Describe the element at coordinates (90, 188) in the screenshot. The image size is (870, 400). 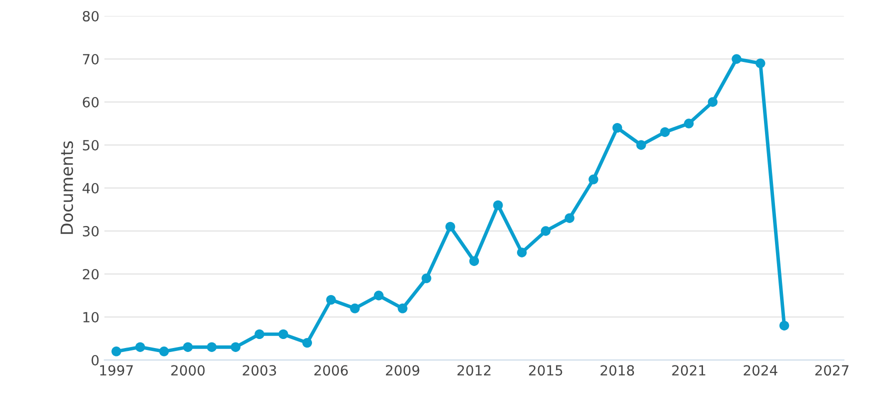
I see `y-tick-label: 40` at that location.